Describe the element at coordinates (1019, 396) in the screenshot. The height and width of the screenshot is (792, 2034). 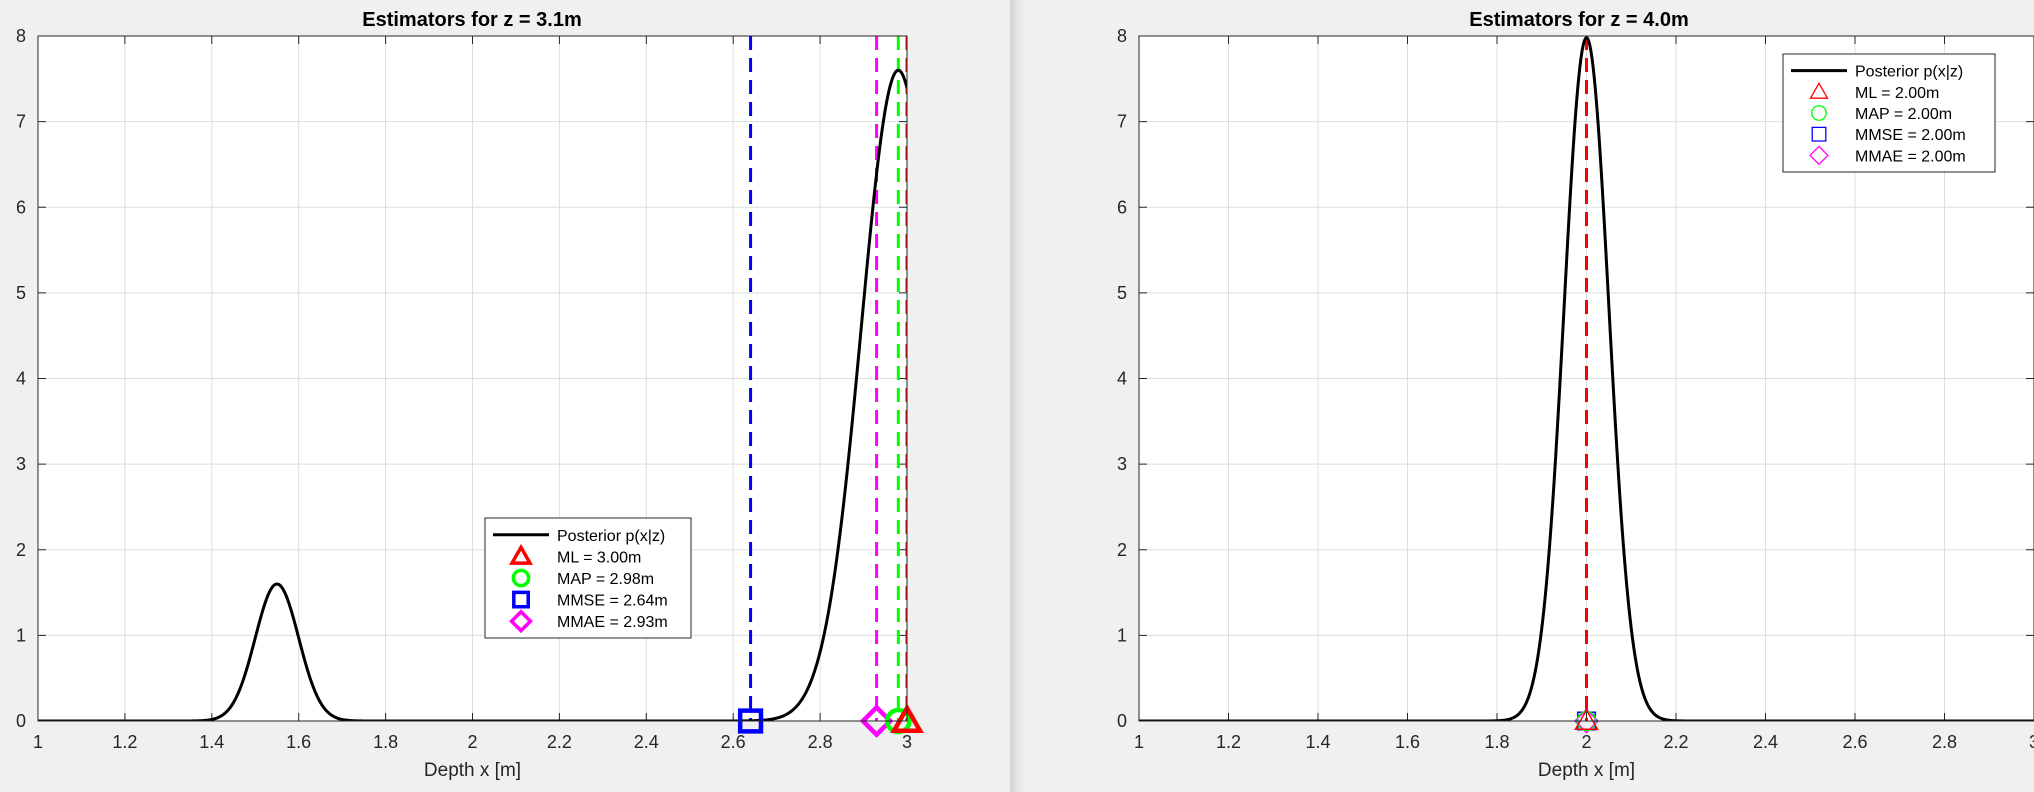
I see `window-divider` at that location.